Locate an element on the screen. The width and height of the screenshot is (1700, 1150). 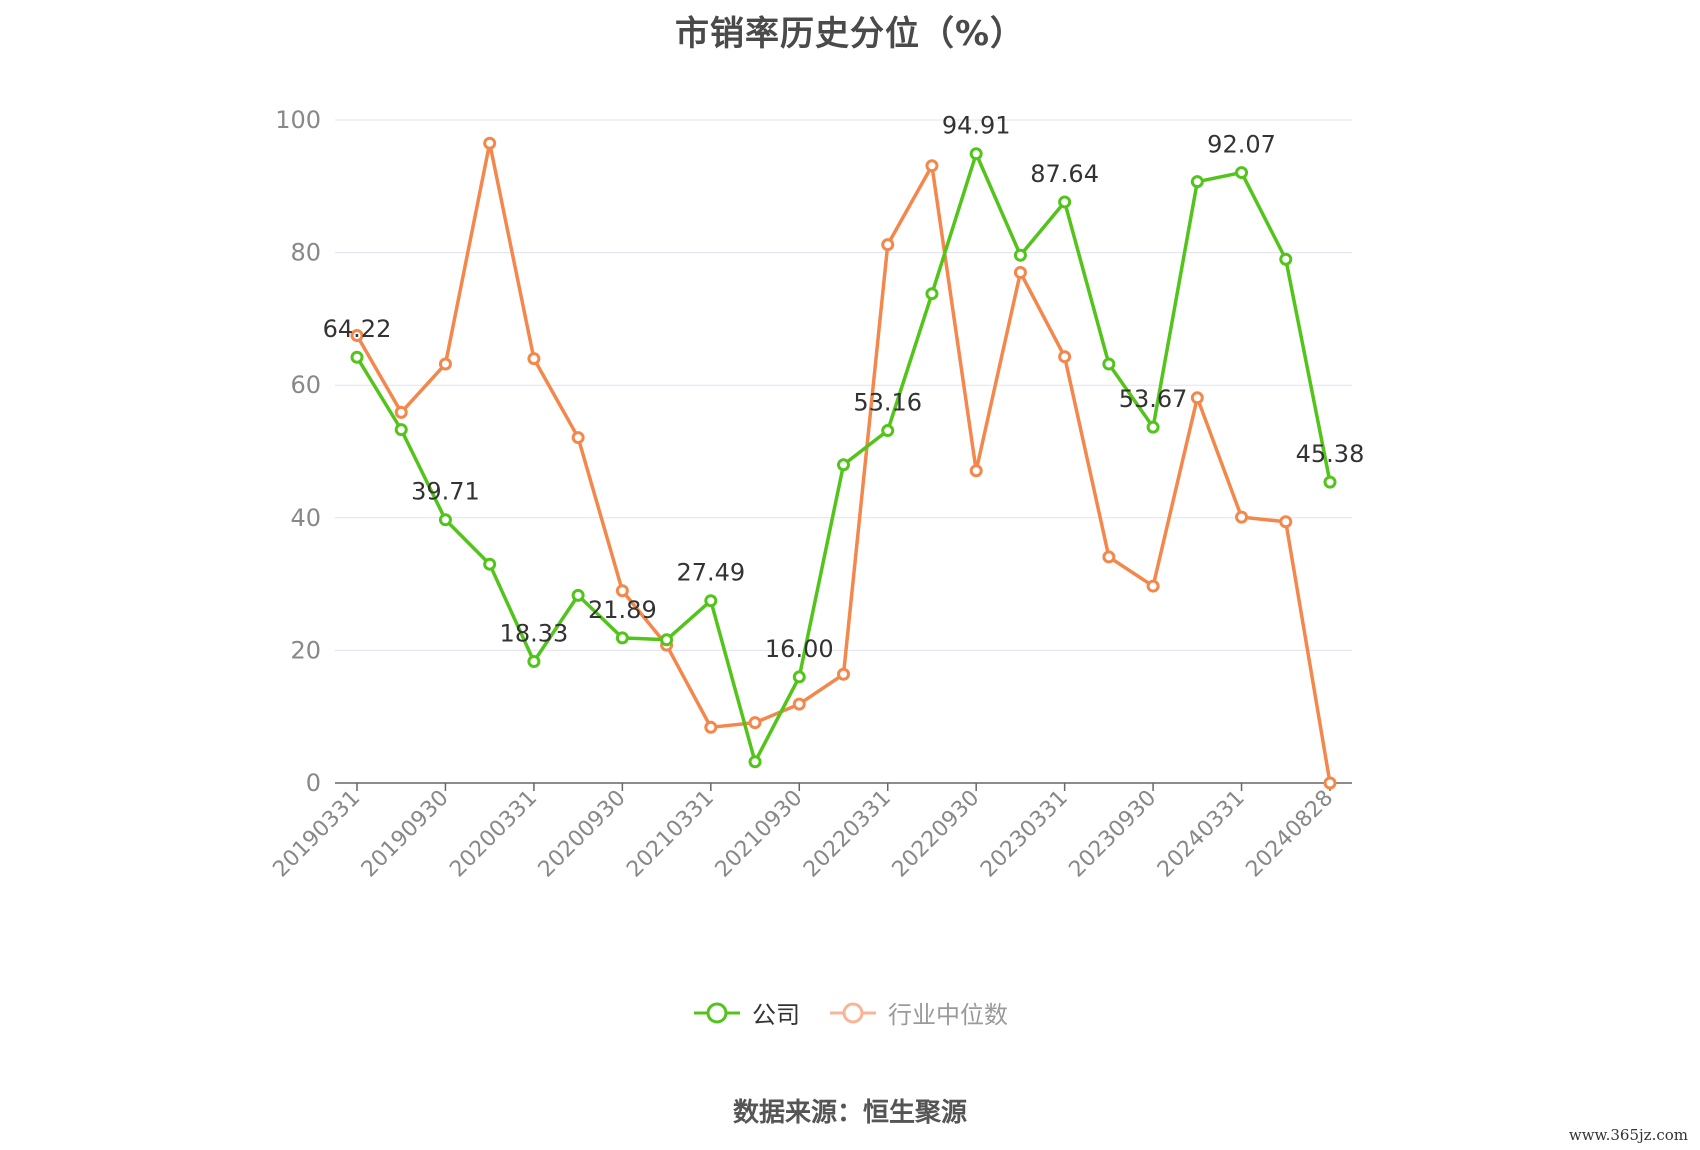
x-tick-label: 20200930 is located at coordinates (582, 834).